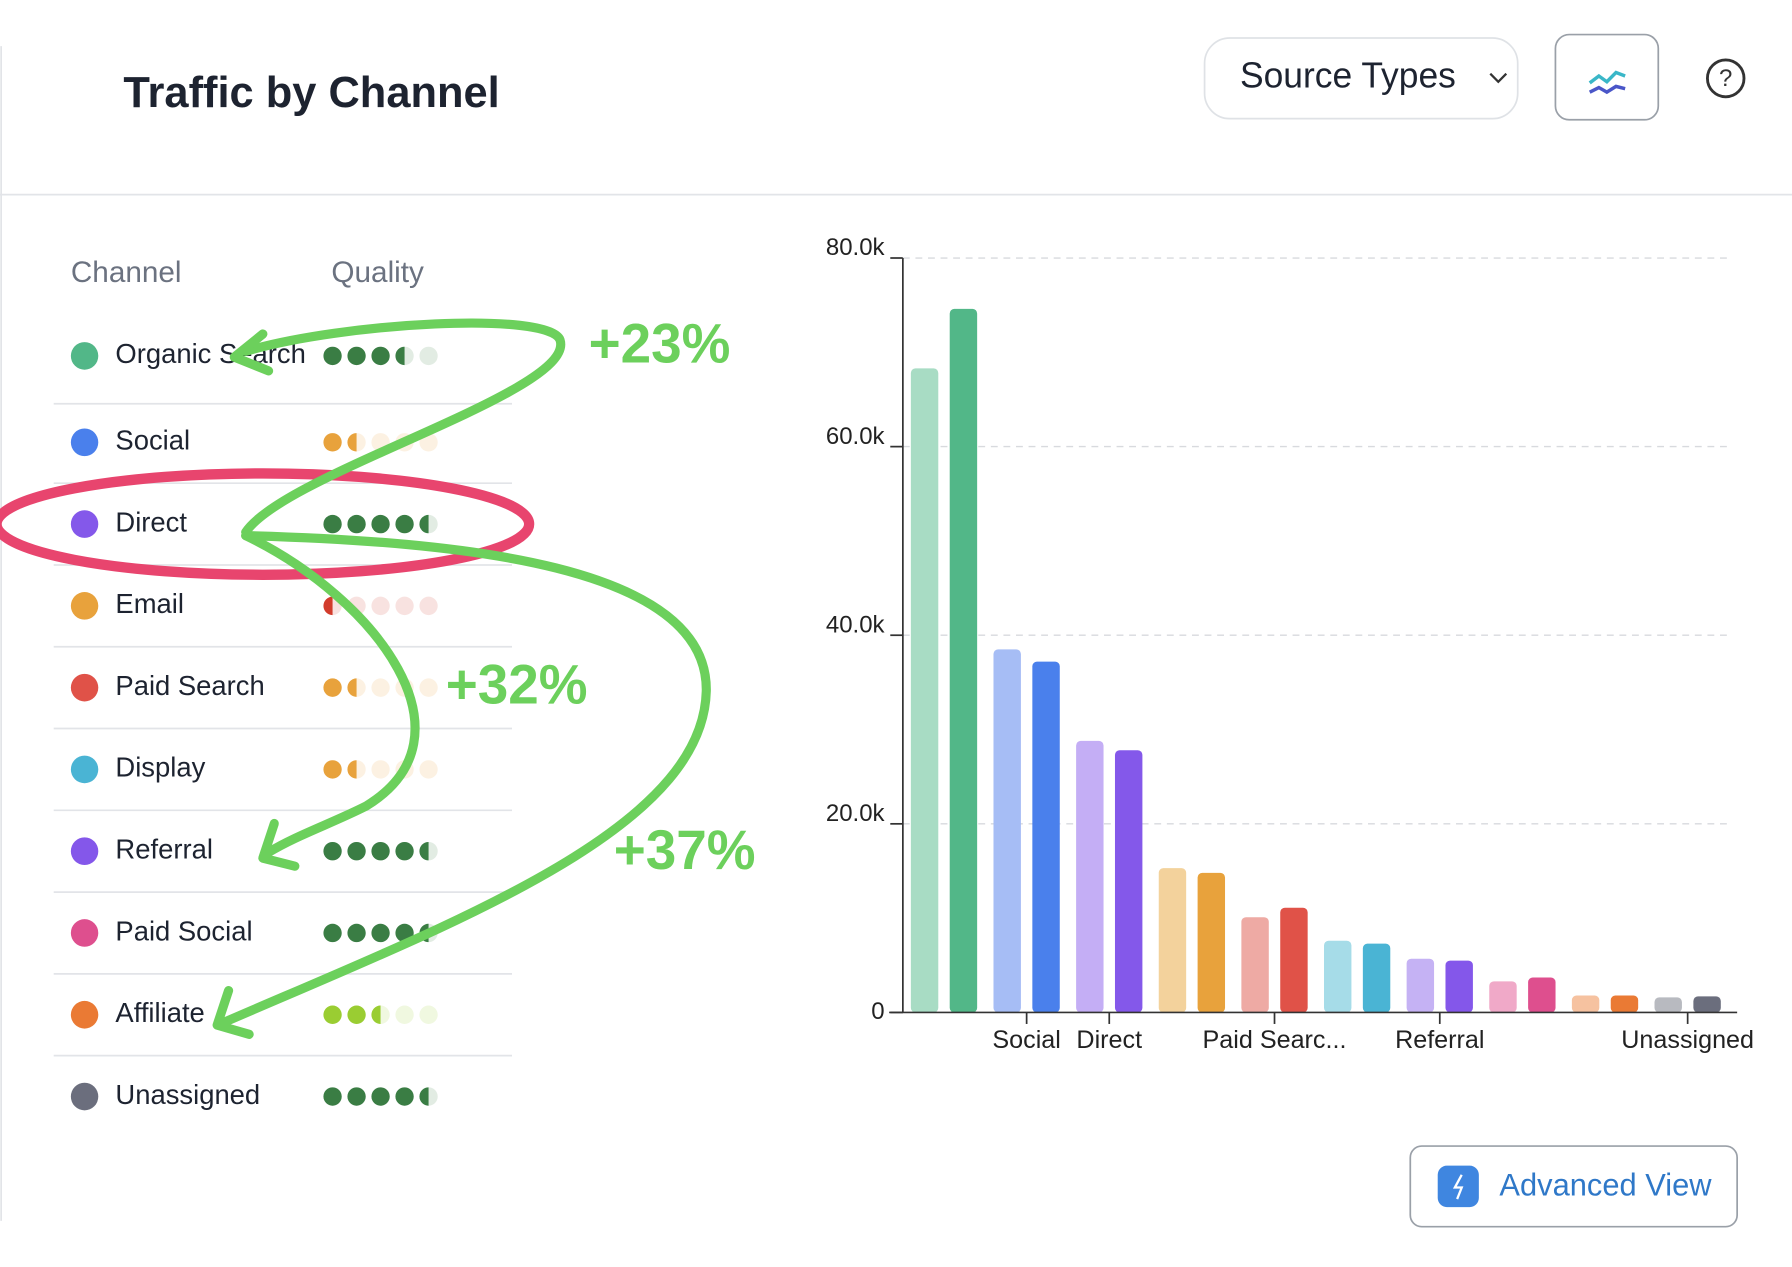  I want to click on channel-name: Display, so click(160, 767).